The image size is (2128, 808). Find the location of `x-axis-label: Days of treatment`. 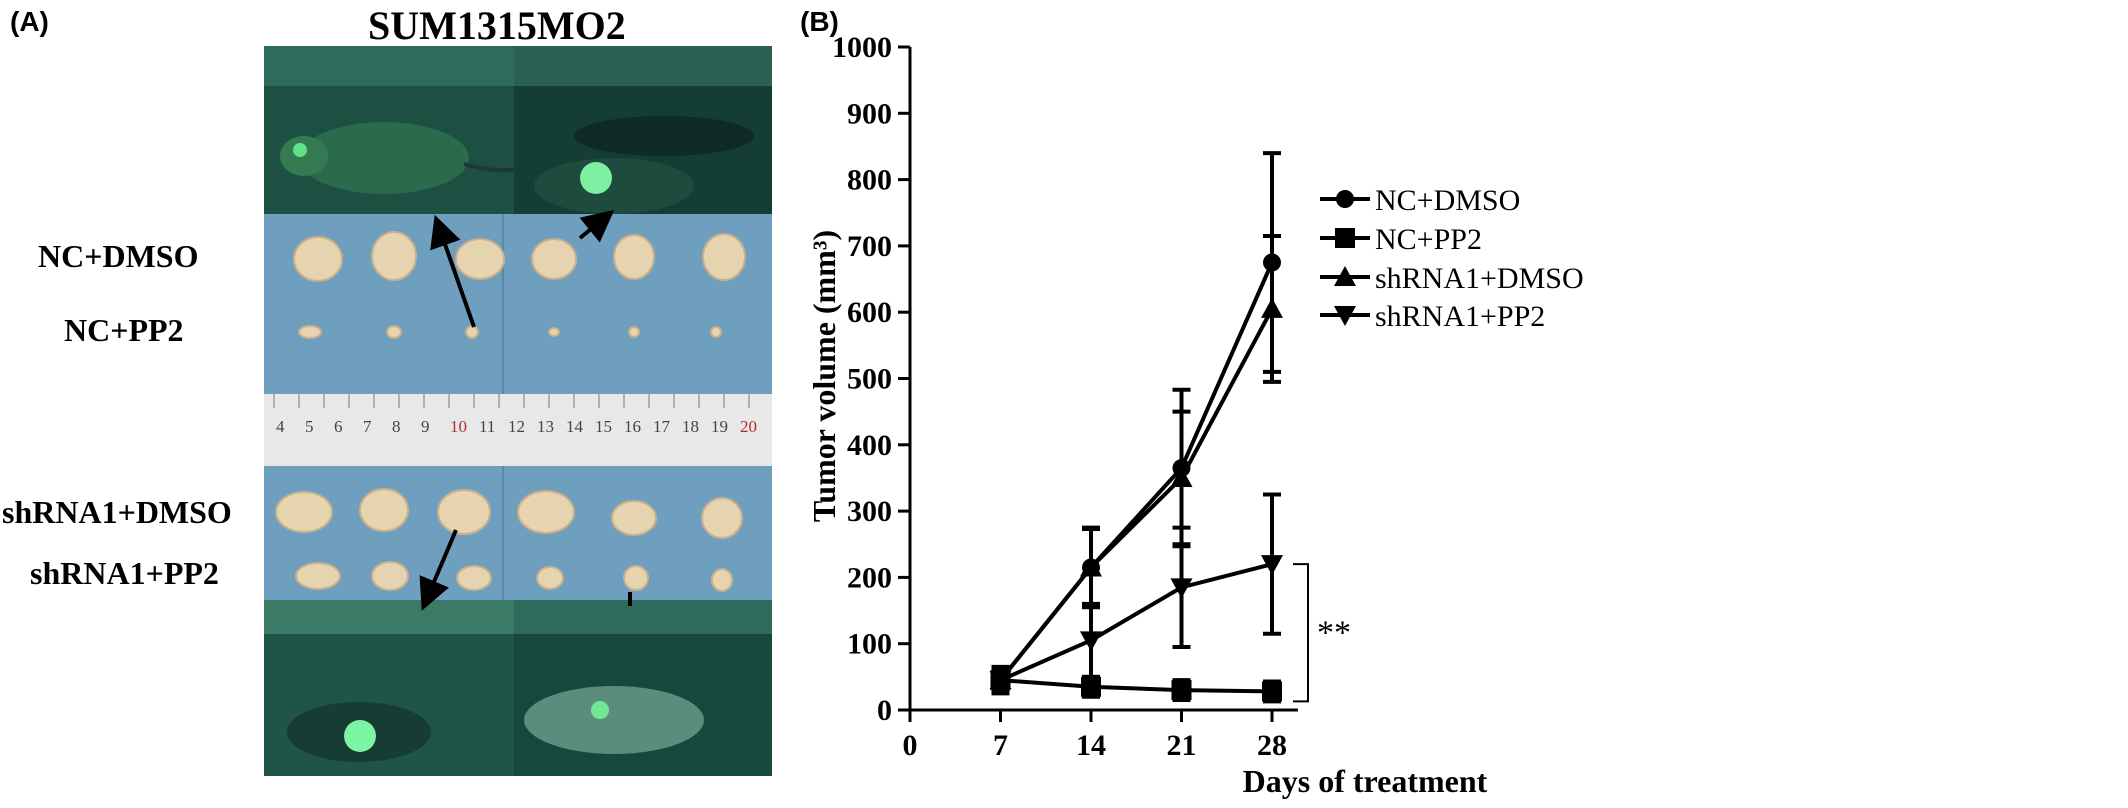

x-axis-label: Days of treatment is located at coordinates (1365, 781).